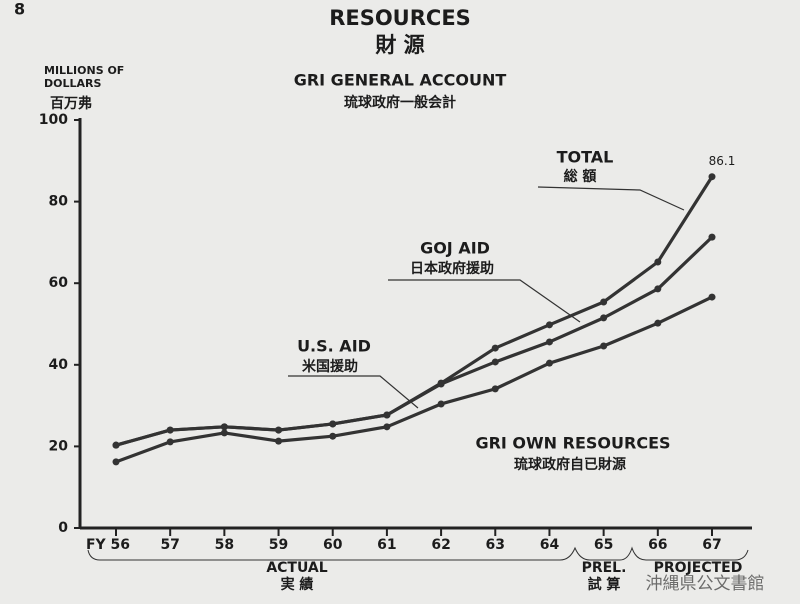 This screenshot has width=800, height=604. What do you see at coordinates (59, 365) in the screenshot?
I see `y-tick-label: 40` at bounding box center [59, 365].